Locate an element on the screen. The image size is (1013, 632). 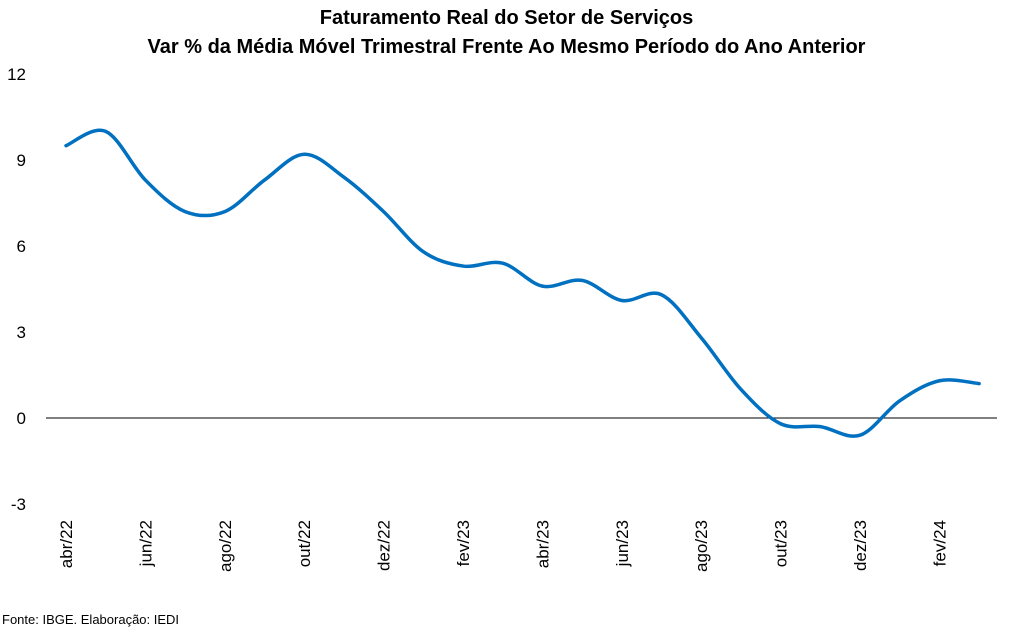
x-tick-label: dez/23 is located at coordinates (860, 545).